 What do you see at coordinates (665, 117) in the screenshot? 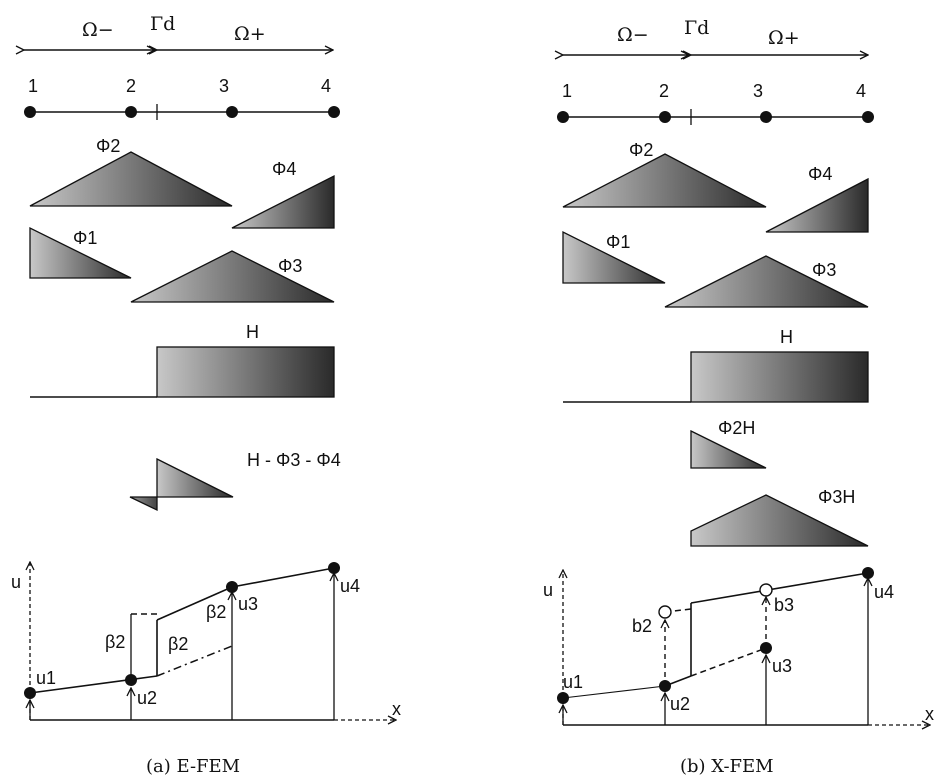
I see `node-2-b` at bounding box center [665, 117].